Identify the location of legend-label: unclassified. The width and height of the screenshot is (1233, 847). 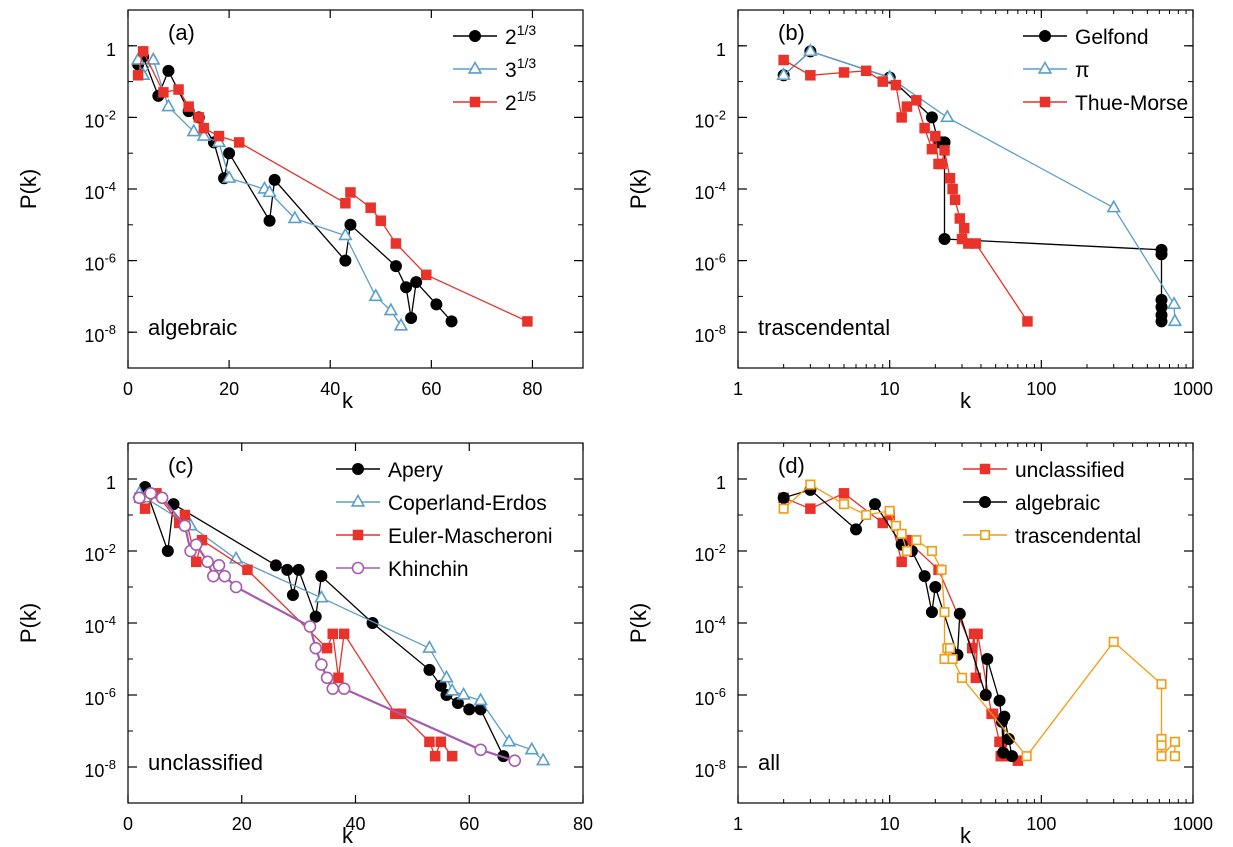
(1070, 470).